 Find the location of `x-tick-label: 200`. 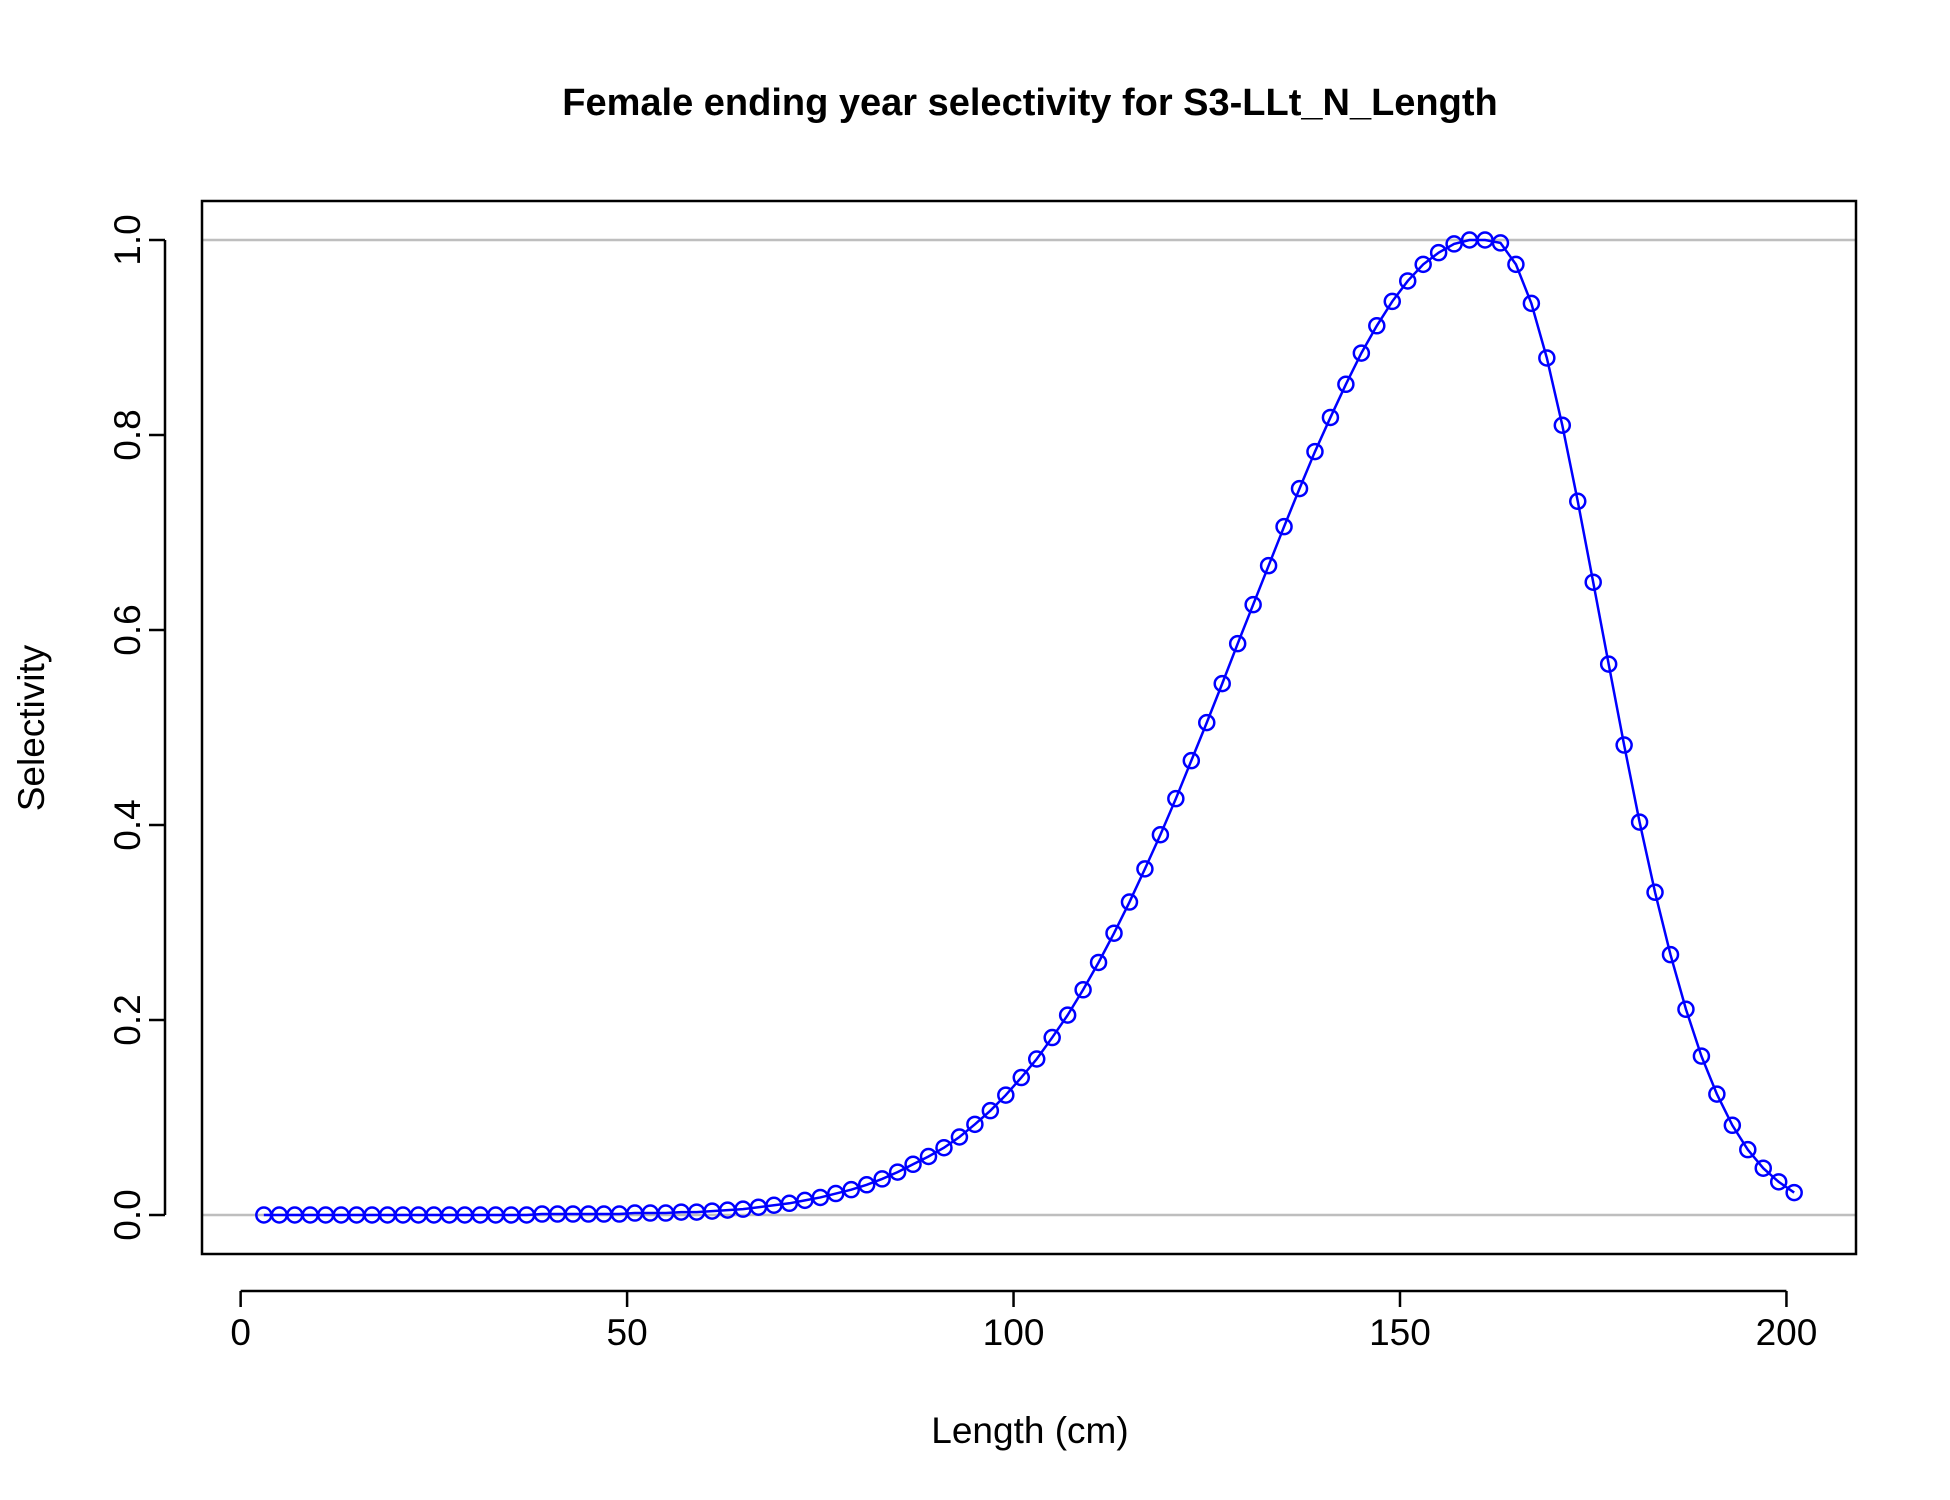

x-tick-label: 200 is located at coordinates (1787, 1332).